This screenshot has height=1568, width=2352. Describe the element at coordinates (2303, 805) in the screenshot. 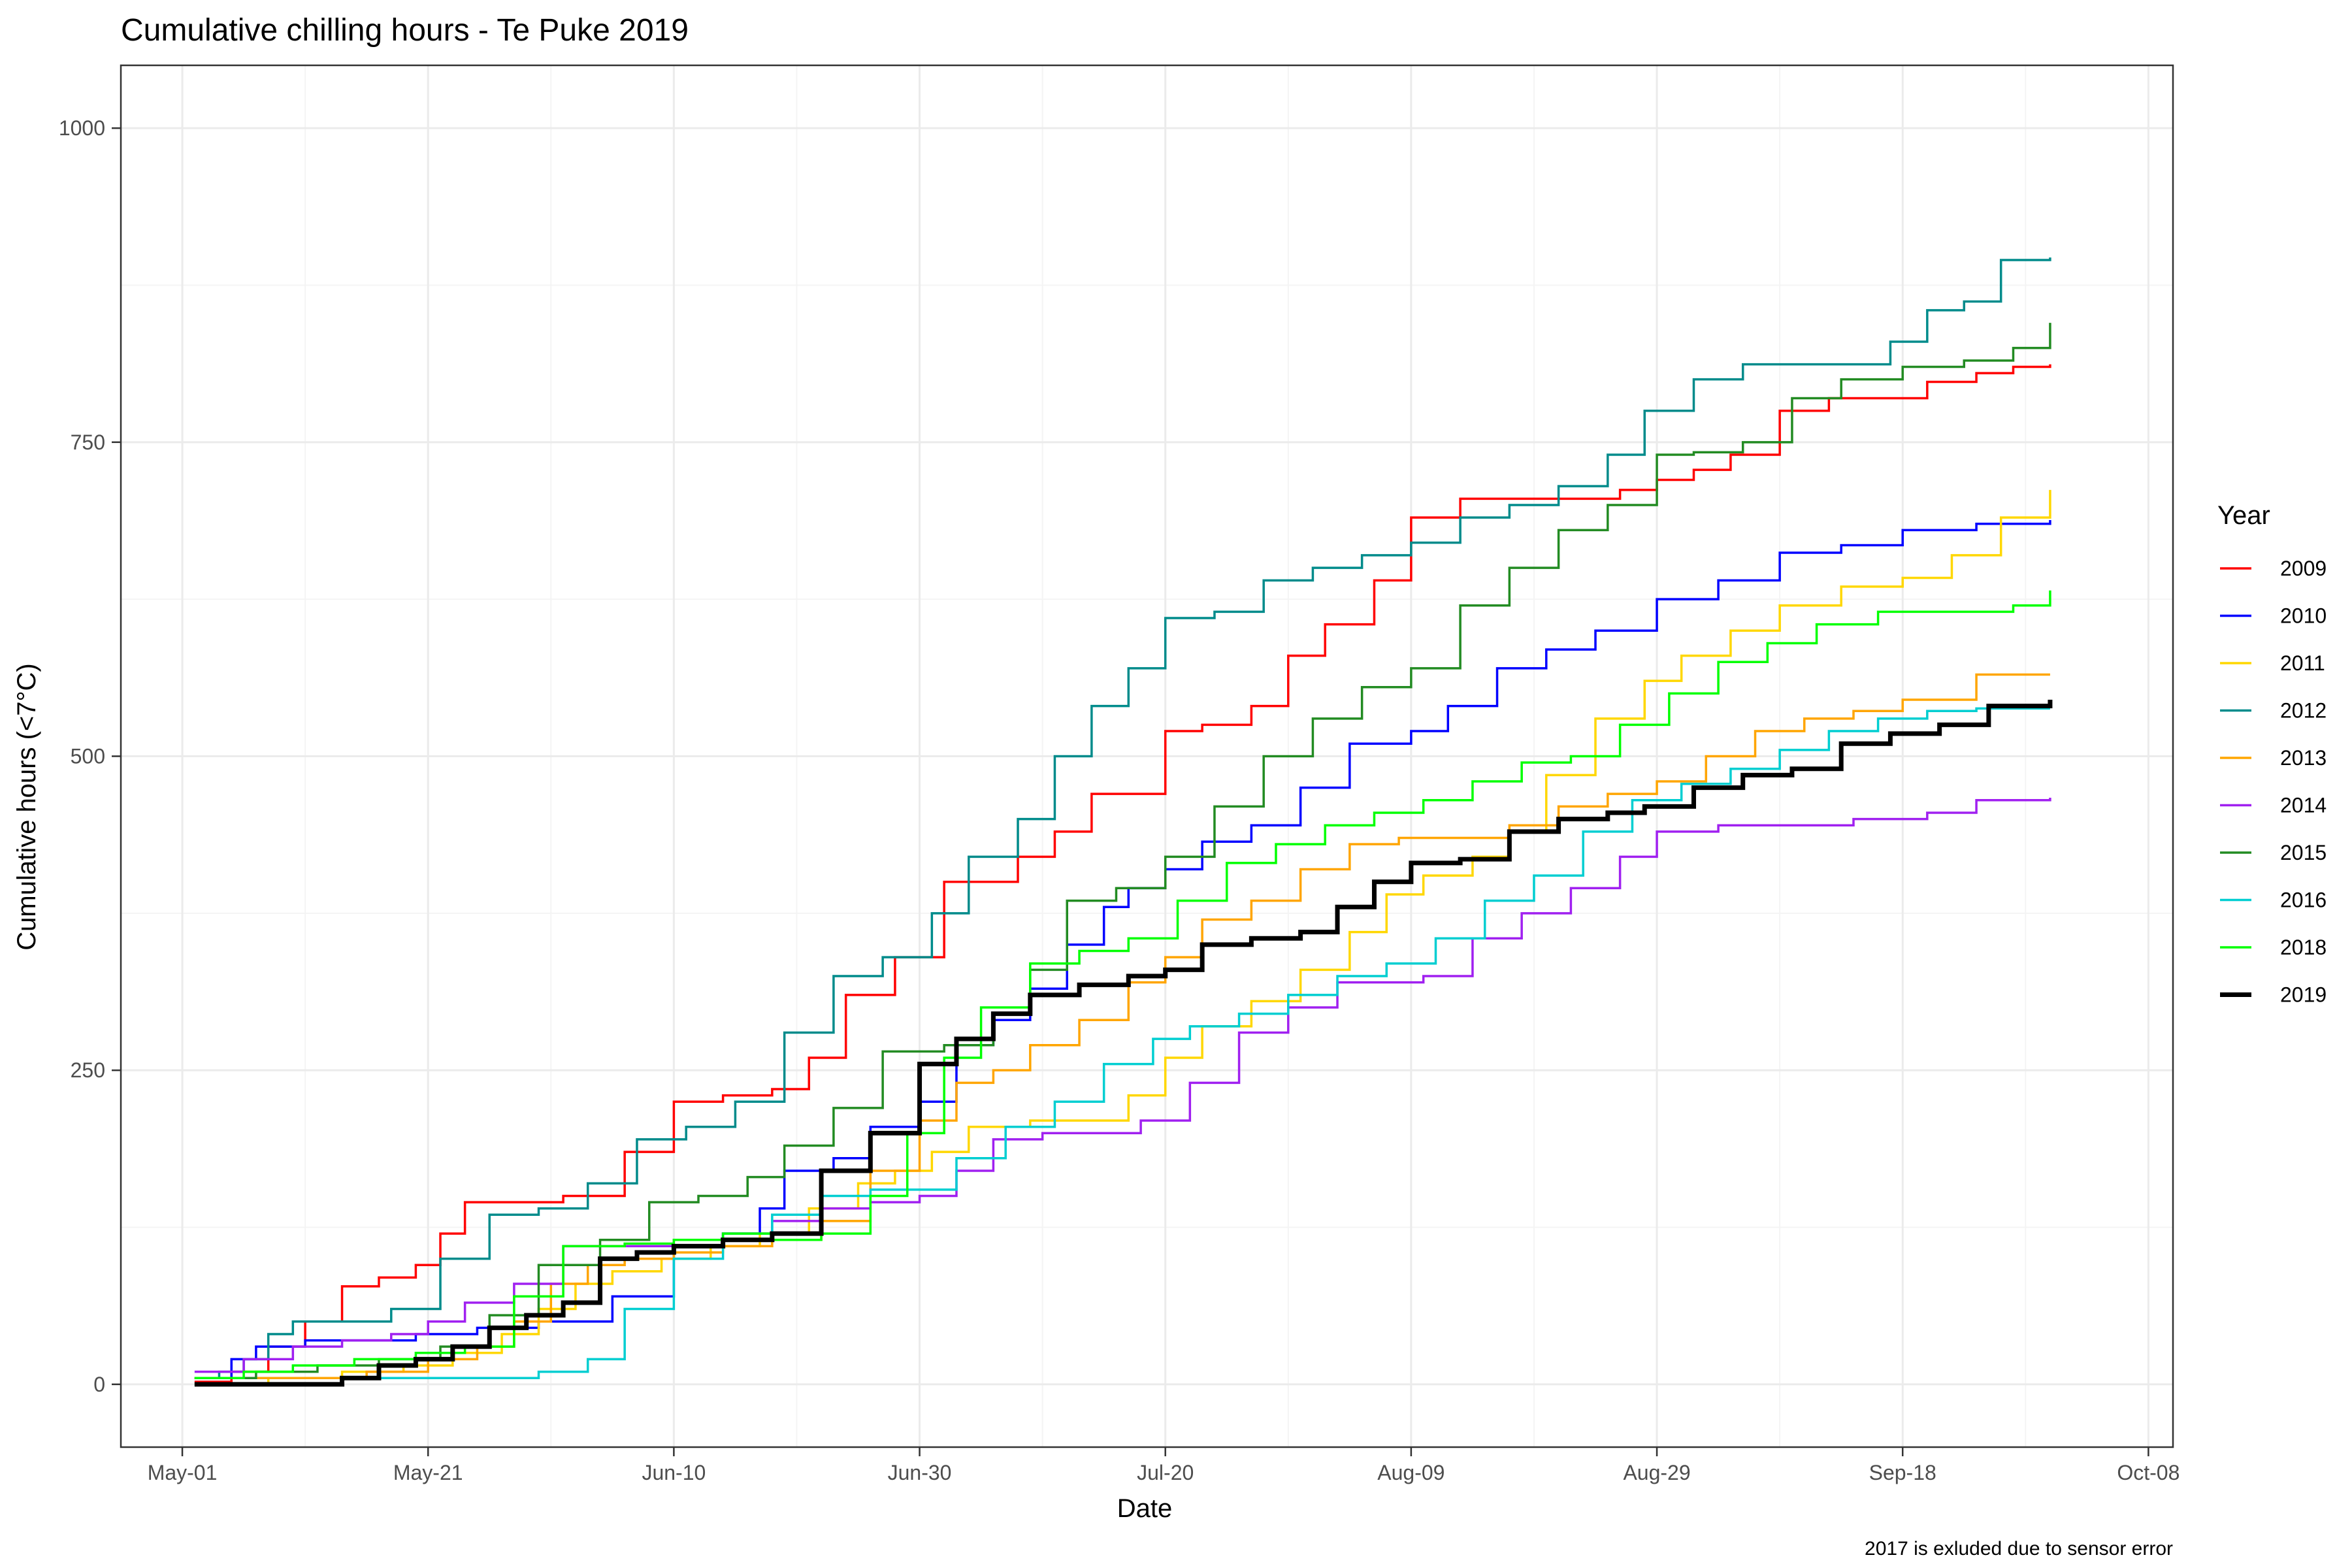

I see `legend-label: 2014` at that location.